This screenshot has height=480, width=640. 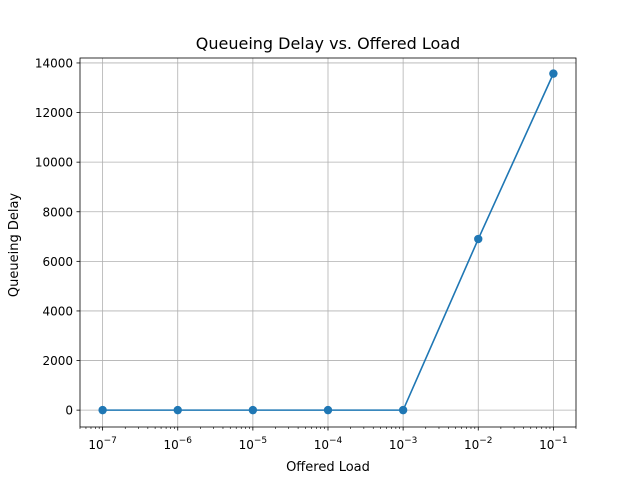 What do you see at coordinates (57, 262) in the screenshot?
I see `y-tick-label: 6000` at bounding box center [57, 262].